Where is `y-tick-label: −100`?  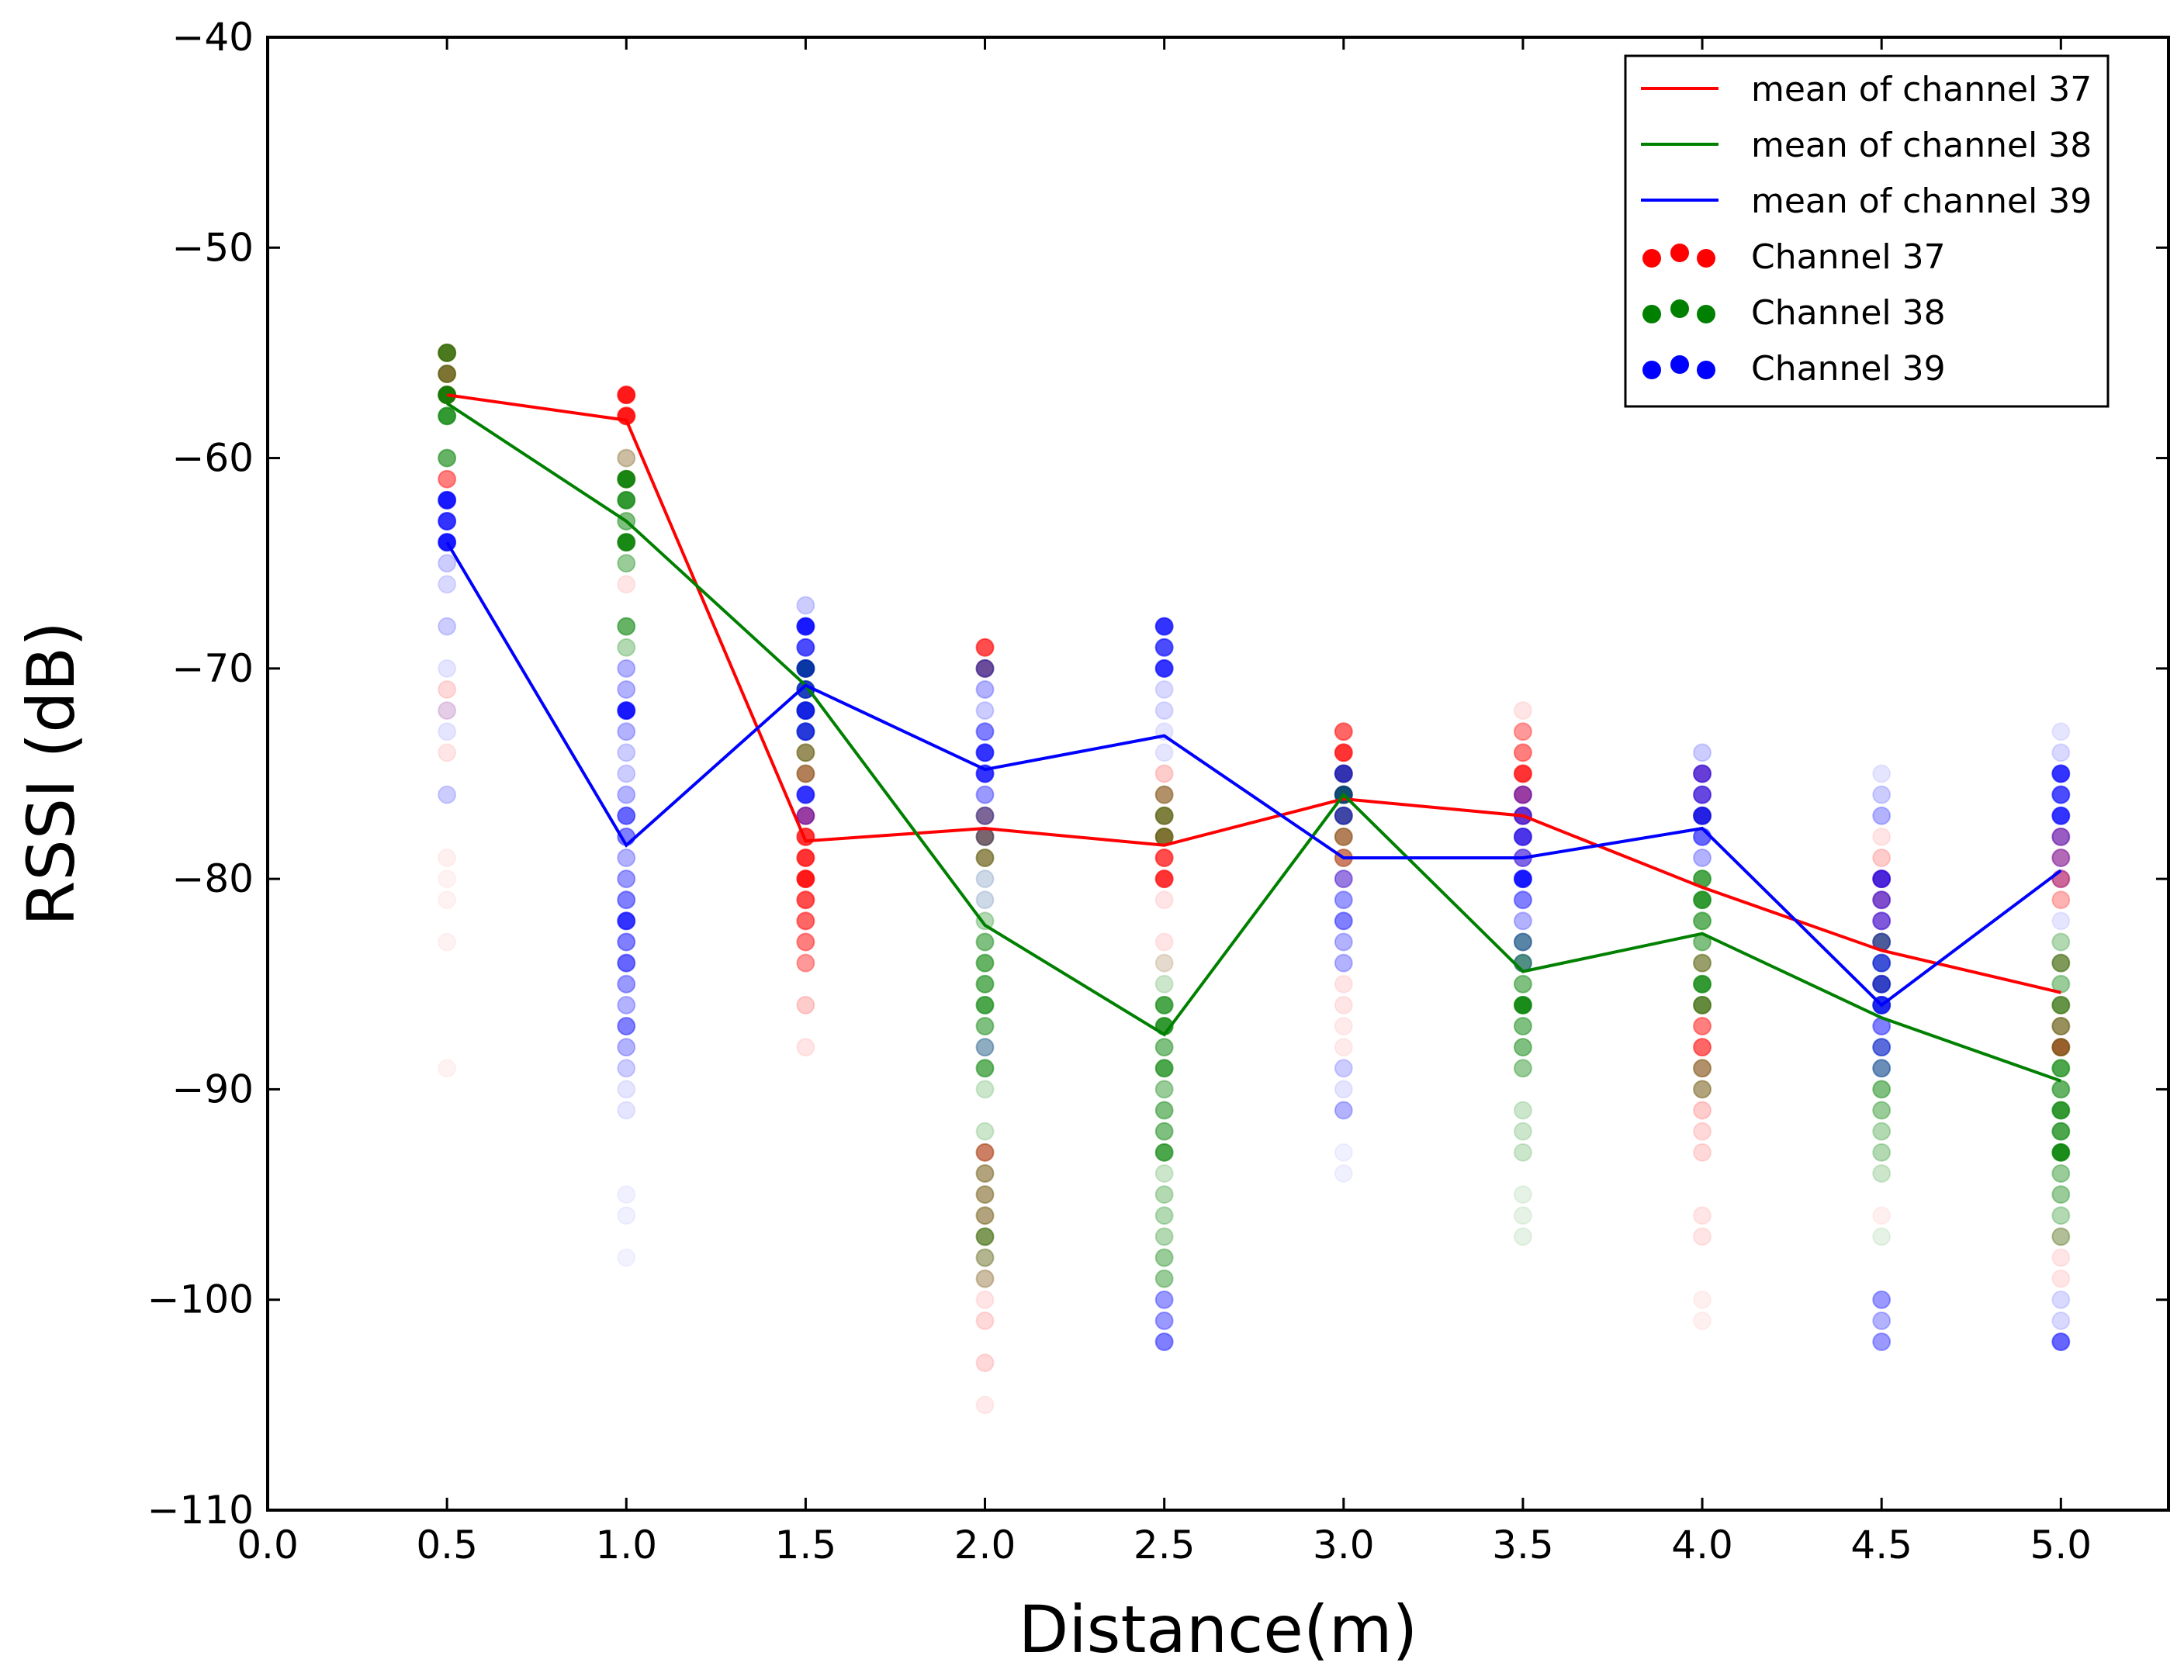
y-tick-label: −100 is located at coordinates (201, 1300).